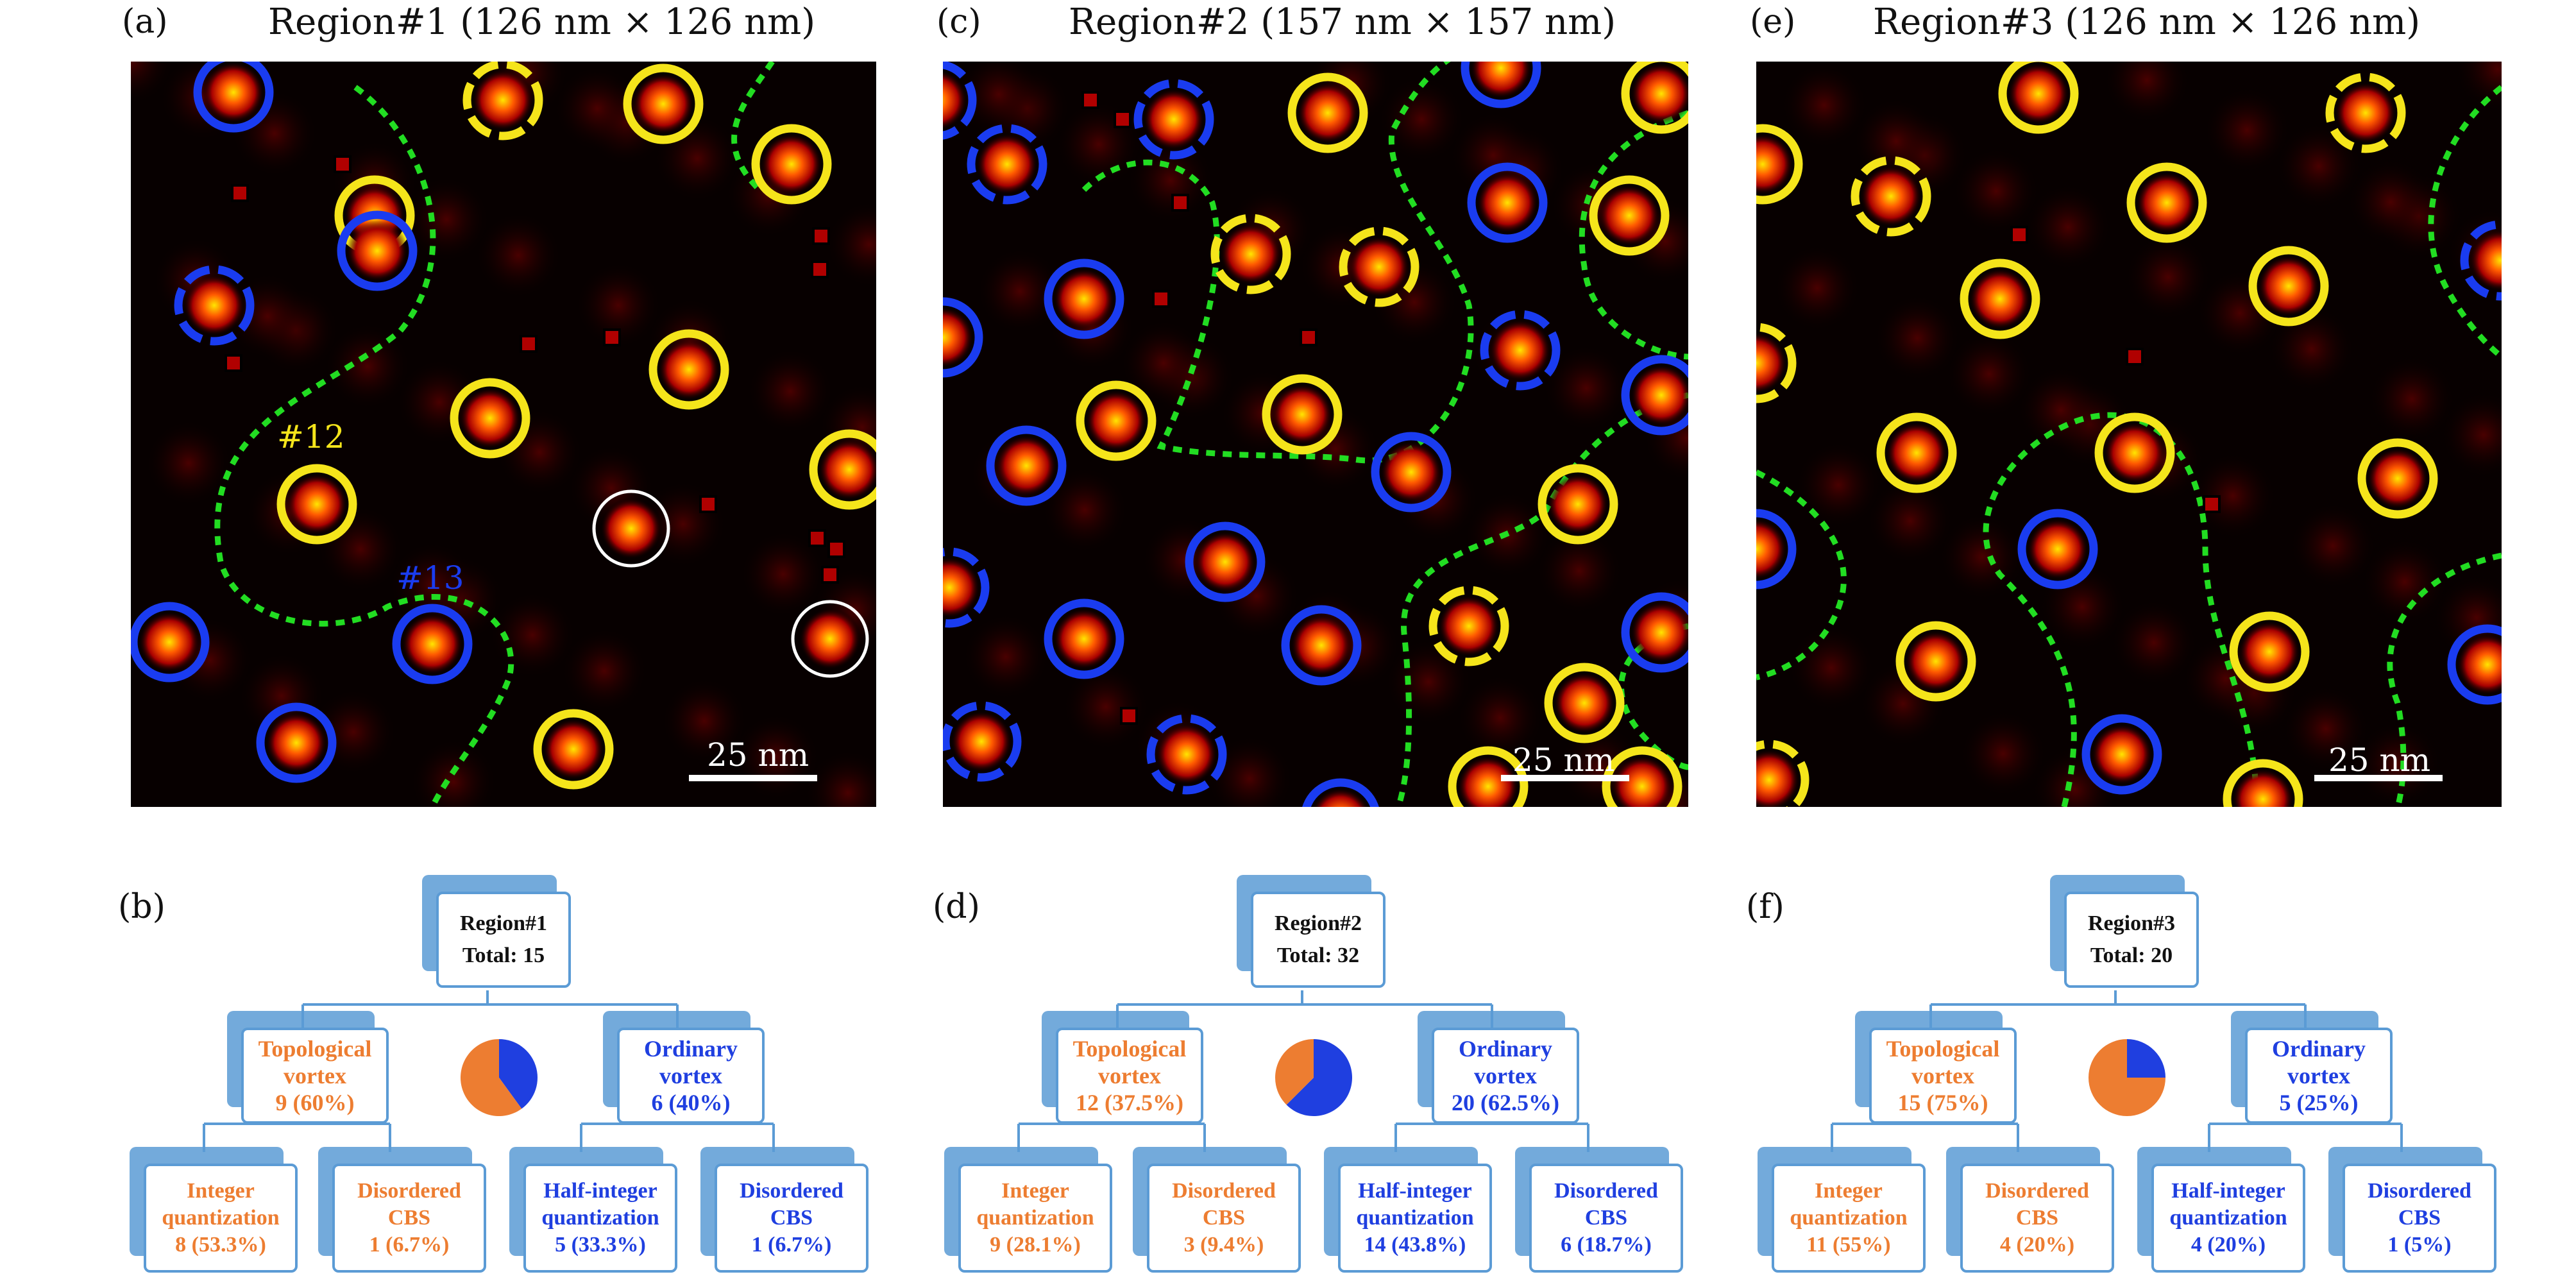  I want to click on leaf-box: Half-integer quantization 5 (33.3%), so click(600, 1218).